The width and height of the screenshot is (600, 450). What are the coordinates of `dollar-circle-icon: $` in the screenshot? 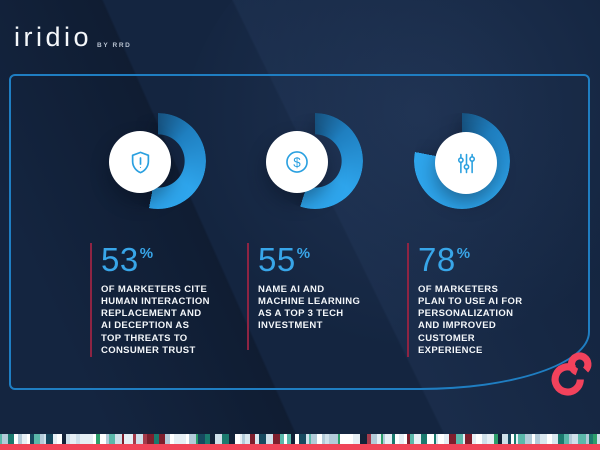 It's located at (297, 162).